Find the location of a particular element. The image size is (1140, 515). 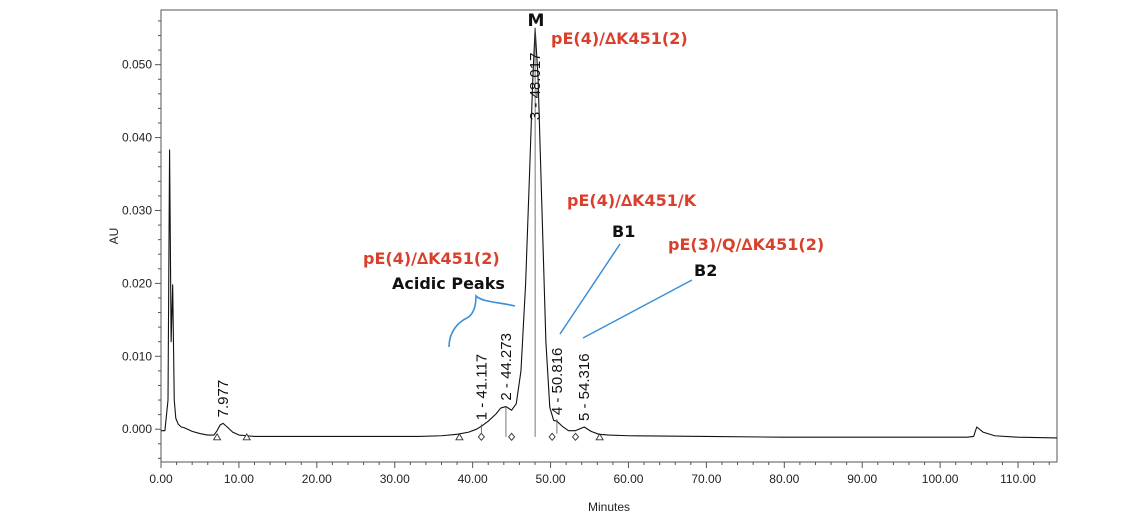

x-tick-label: 50.00 is located at coordinates (551, 479).